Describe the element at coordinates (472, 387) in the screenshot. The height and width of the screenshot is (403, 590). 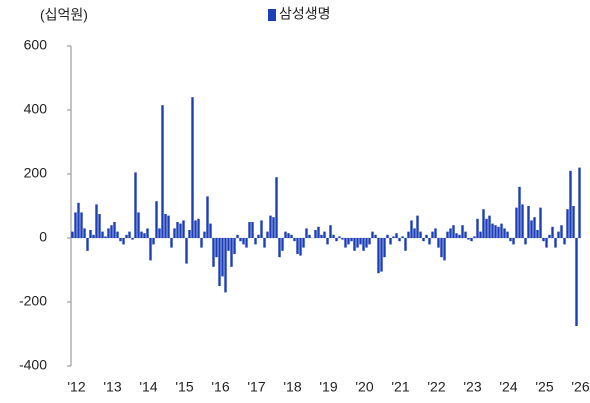
I see `x-tick-label: '23` at that location.